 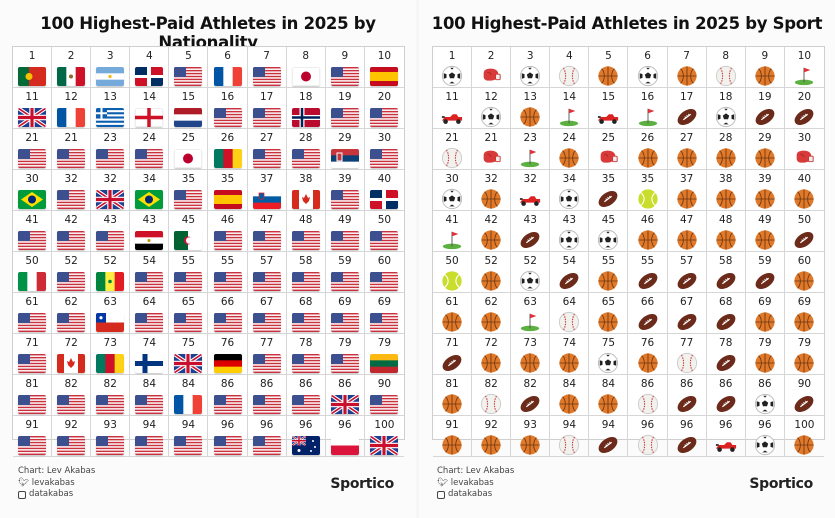 I want to click on rank-label: 13, so click(x=110, y=97).